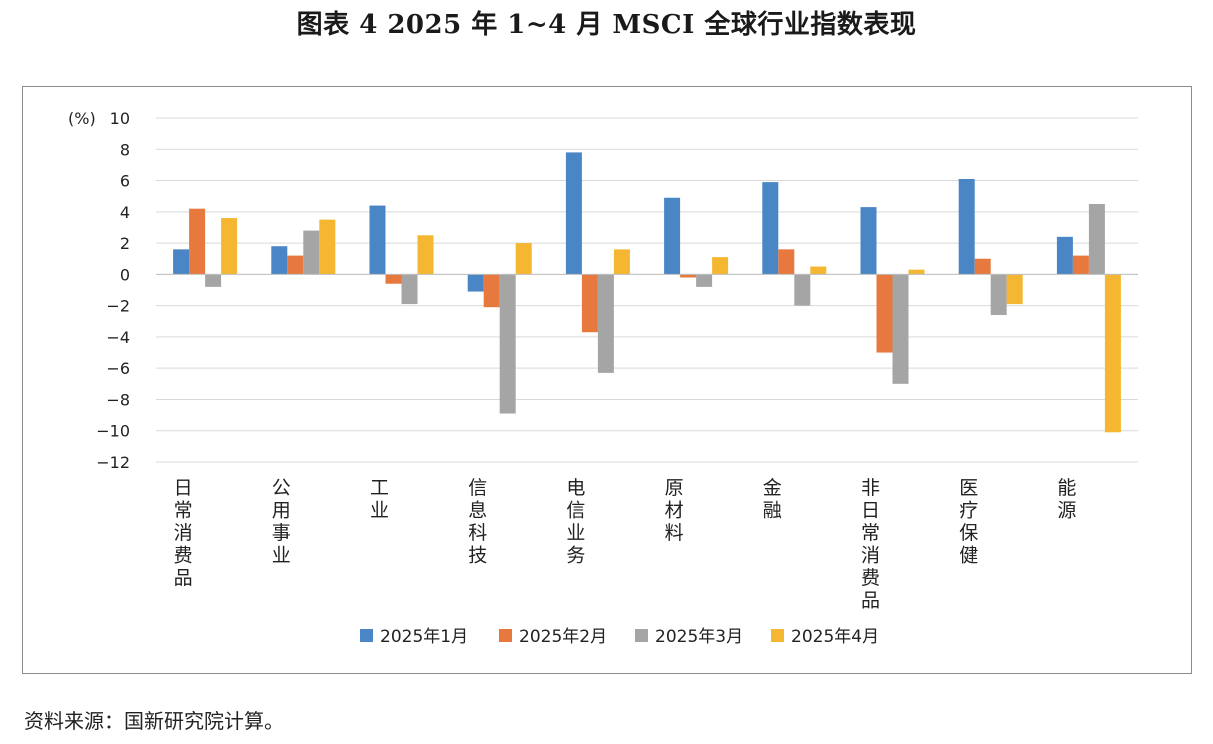  I want to click on category-label: 原材料, so click(674, 510).